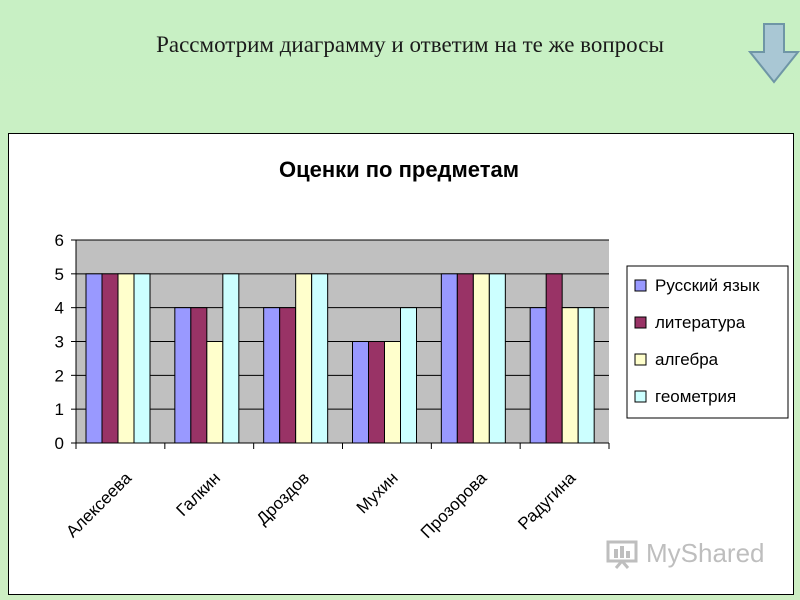 The height and width of the screenshot is (600, 800). What do you see at coordinates (399, 169) in the screenshot?
I see `chart-title: Оценки по предметам` at bounding box center [399, 169].